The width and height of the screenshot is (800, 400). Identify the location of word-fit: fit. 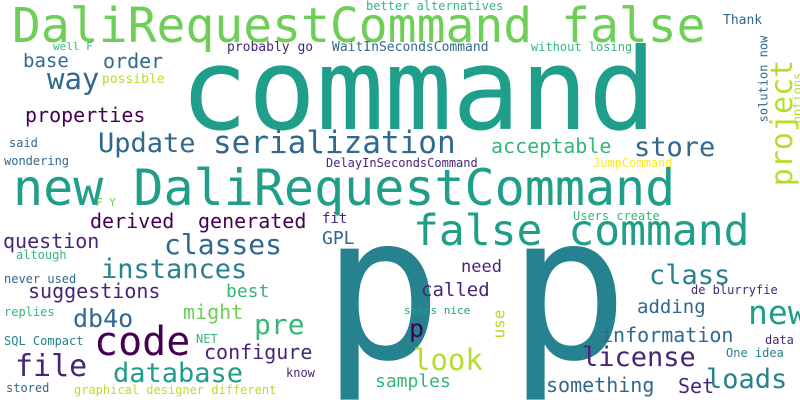
(335, 219).